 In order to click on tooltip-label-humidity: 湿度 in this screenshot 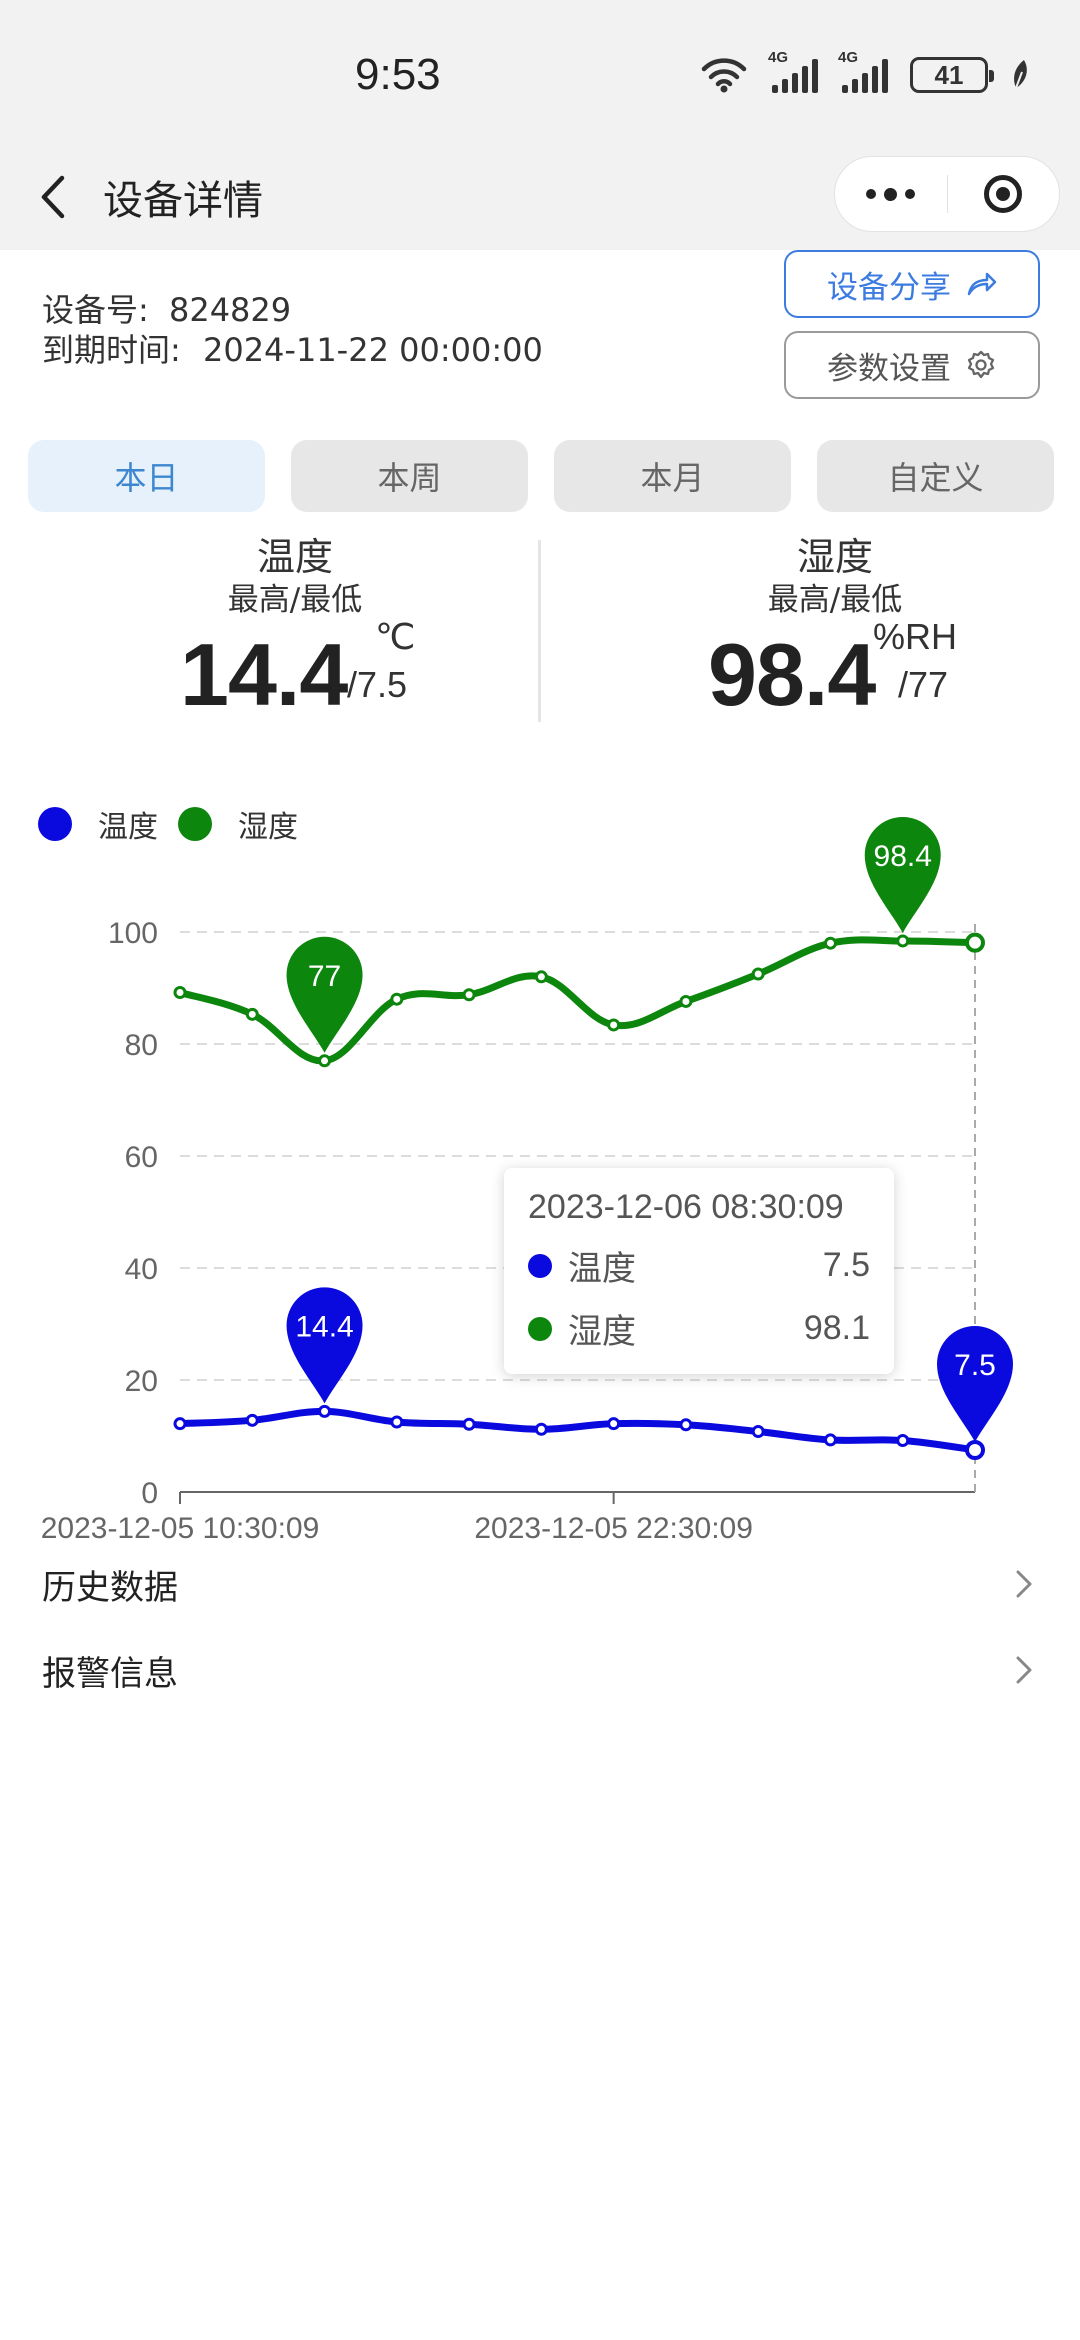, I will do `click(602, 1332)`.